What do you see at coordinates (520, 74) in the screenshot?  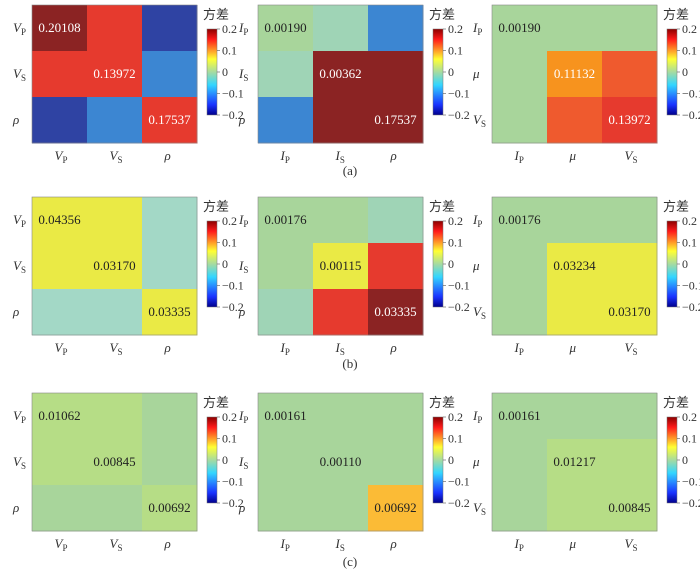 I see `heatmap-cell-a3-r1c0` at bounding box center [520, 74].